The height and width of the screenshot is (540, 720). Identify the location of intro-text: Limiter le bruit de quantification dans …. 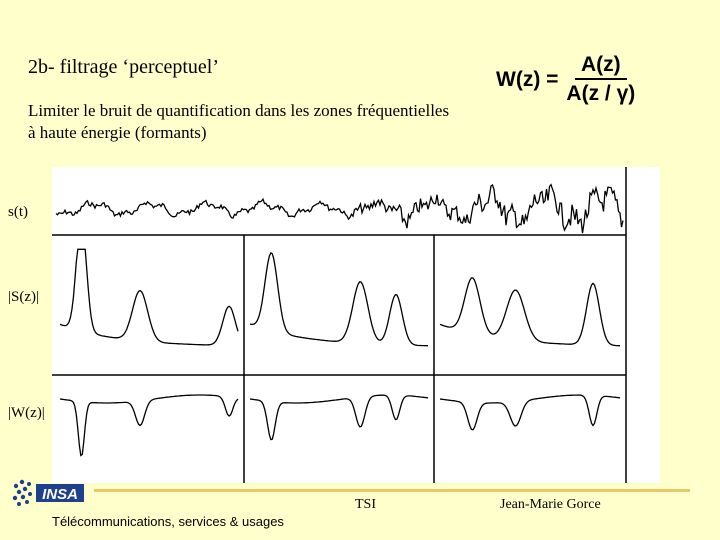
(288, 122).